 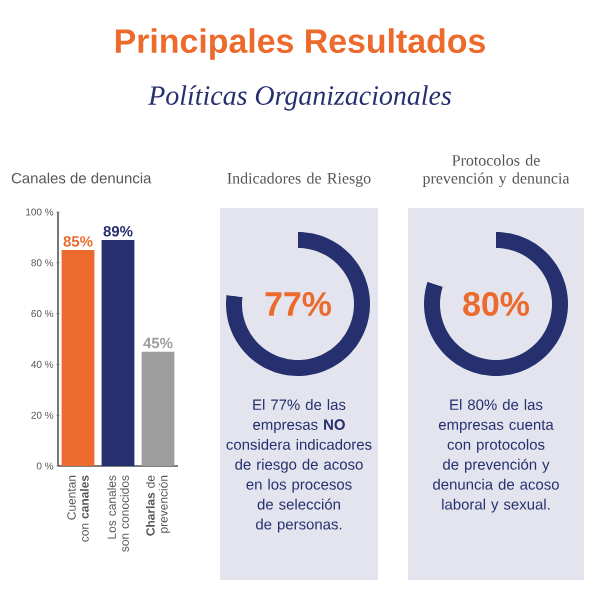 What do you see at coordinates (300, 44) in the screenshot?
I see `text: Principales Resultados` at bounding box center [300, 44].